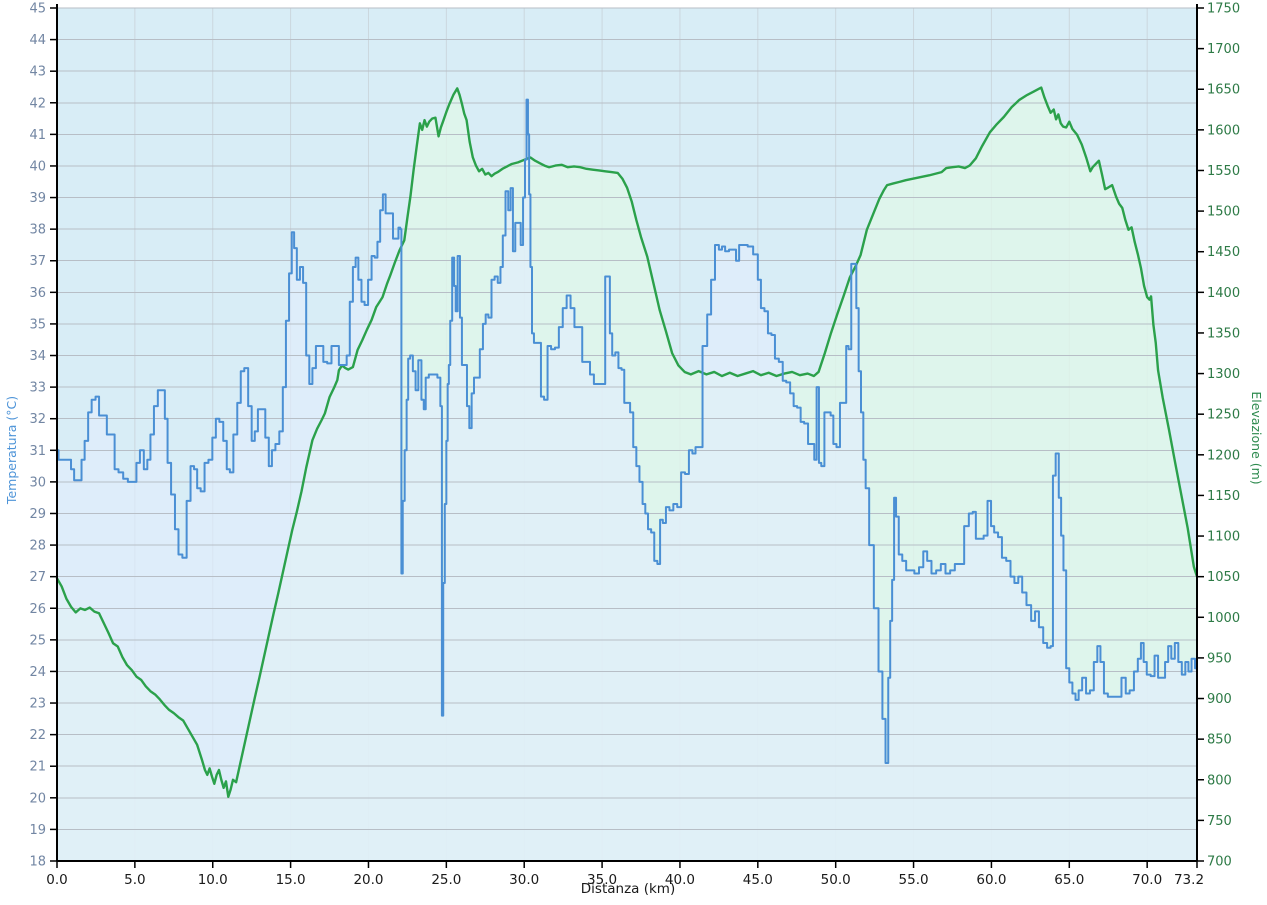 This screenshot has width=1267, height=905. I want to click on x-axis-title: Distanza (km), so click(628, 889).